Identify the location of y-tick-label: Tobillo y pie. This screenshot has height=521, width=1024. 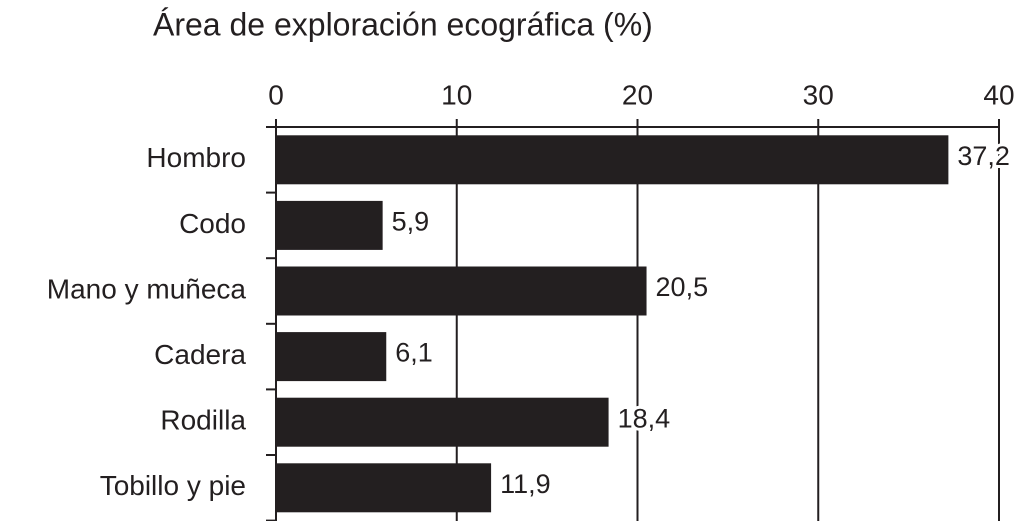
(173, 485).